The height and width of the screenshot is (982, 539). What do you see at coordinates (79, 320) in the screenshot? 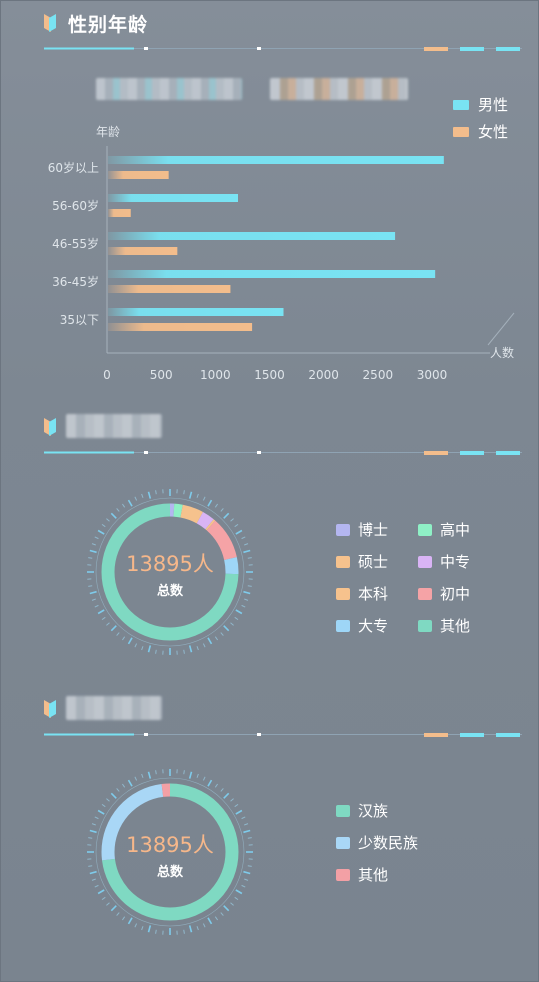
I see `category-label: 35以下` at bounding box center [79, 320].